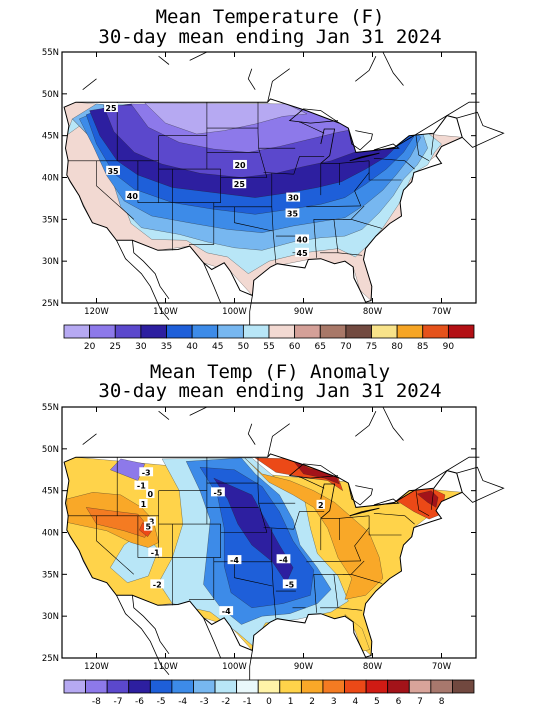 Image resolution: width=540 pixels, height=709 pixels. What do you see at coordinates (270, 372) in the screenshot?
I see `map2-title-line1: Mean Temp (F) Anomaly` at bounding box center [270, 372].